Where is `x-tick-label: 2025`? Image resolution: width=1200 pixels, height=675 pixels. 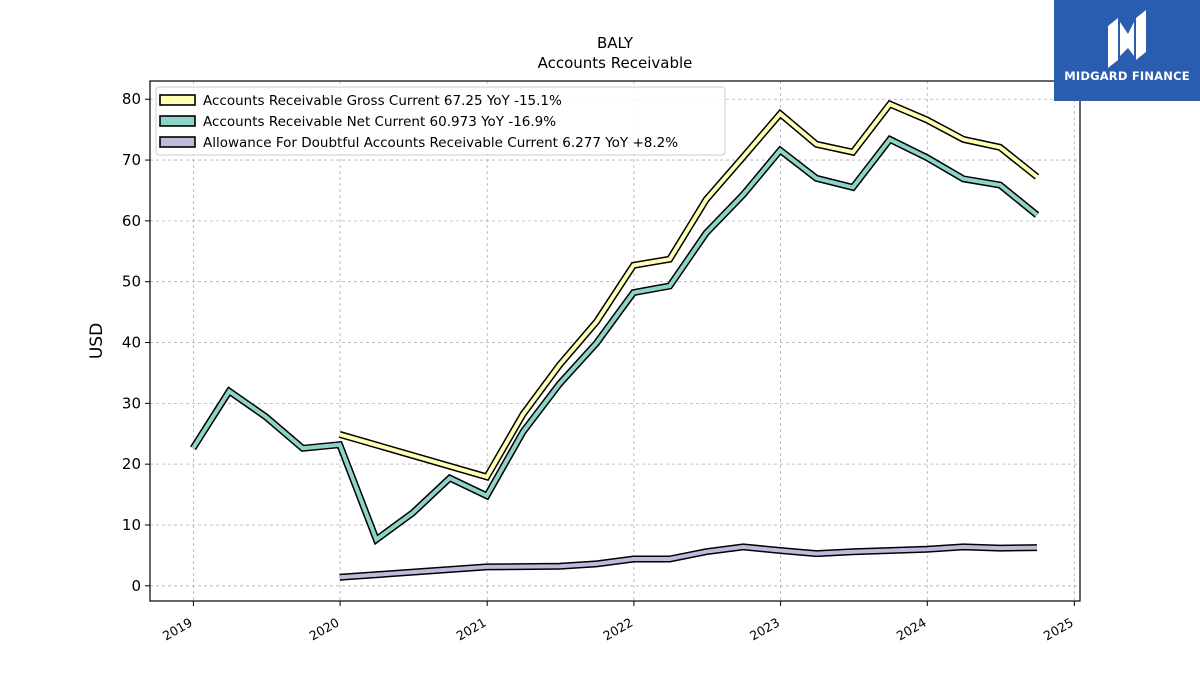
x-tick-label: 2025 is located at coordinates (1058, 629).